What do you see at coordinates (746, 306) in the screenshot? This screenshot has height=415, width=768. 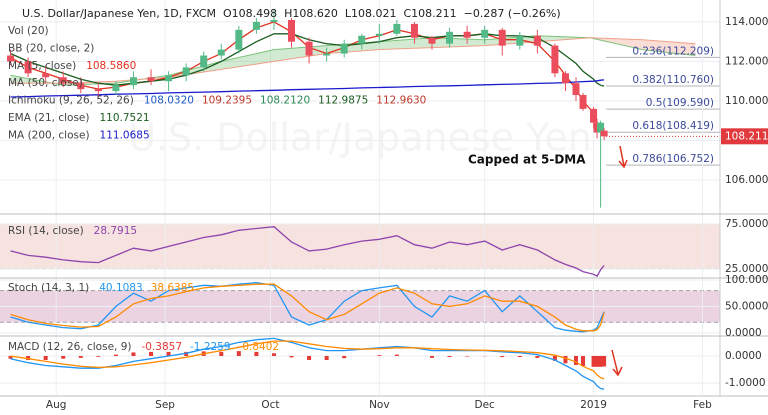 I see `y-tick-label: 50.0000` at bounding box center [746, 306].